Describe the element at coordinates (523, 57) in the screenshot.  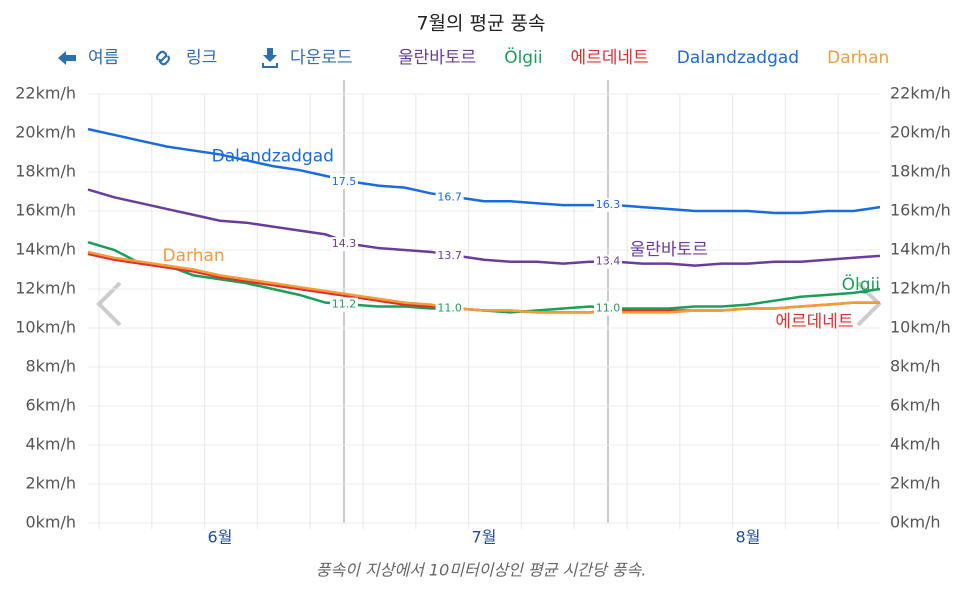
I see `legend-entry: Ölgii` at that location.